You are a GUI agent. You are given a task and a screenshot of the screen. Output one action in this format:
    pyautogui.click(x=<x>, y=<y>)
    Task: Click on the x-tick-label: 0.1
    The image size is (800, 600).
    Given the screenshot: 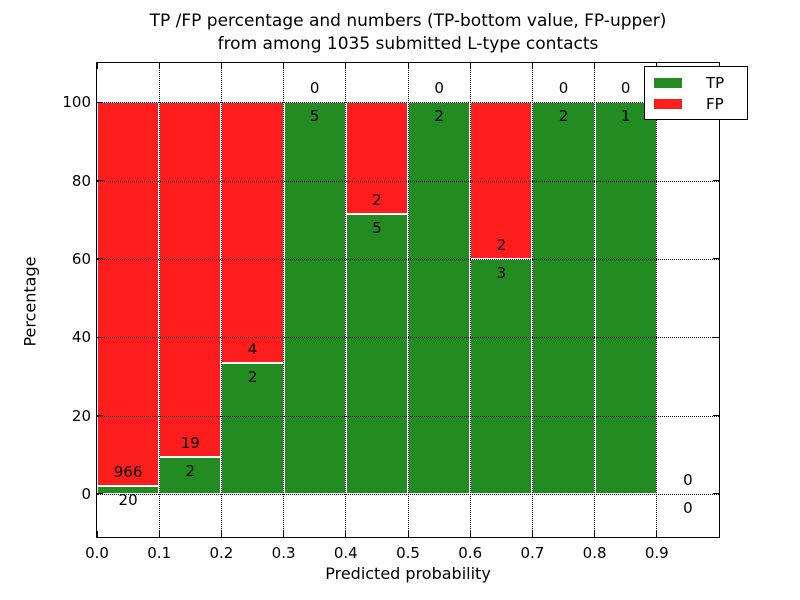 What is the action you would take?
    pyautogui.click(x=159, y=553)
    